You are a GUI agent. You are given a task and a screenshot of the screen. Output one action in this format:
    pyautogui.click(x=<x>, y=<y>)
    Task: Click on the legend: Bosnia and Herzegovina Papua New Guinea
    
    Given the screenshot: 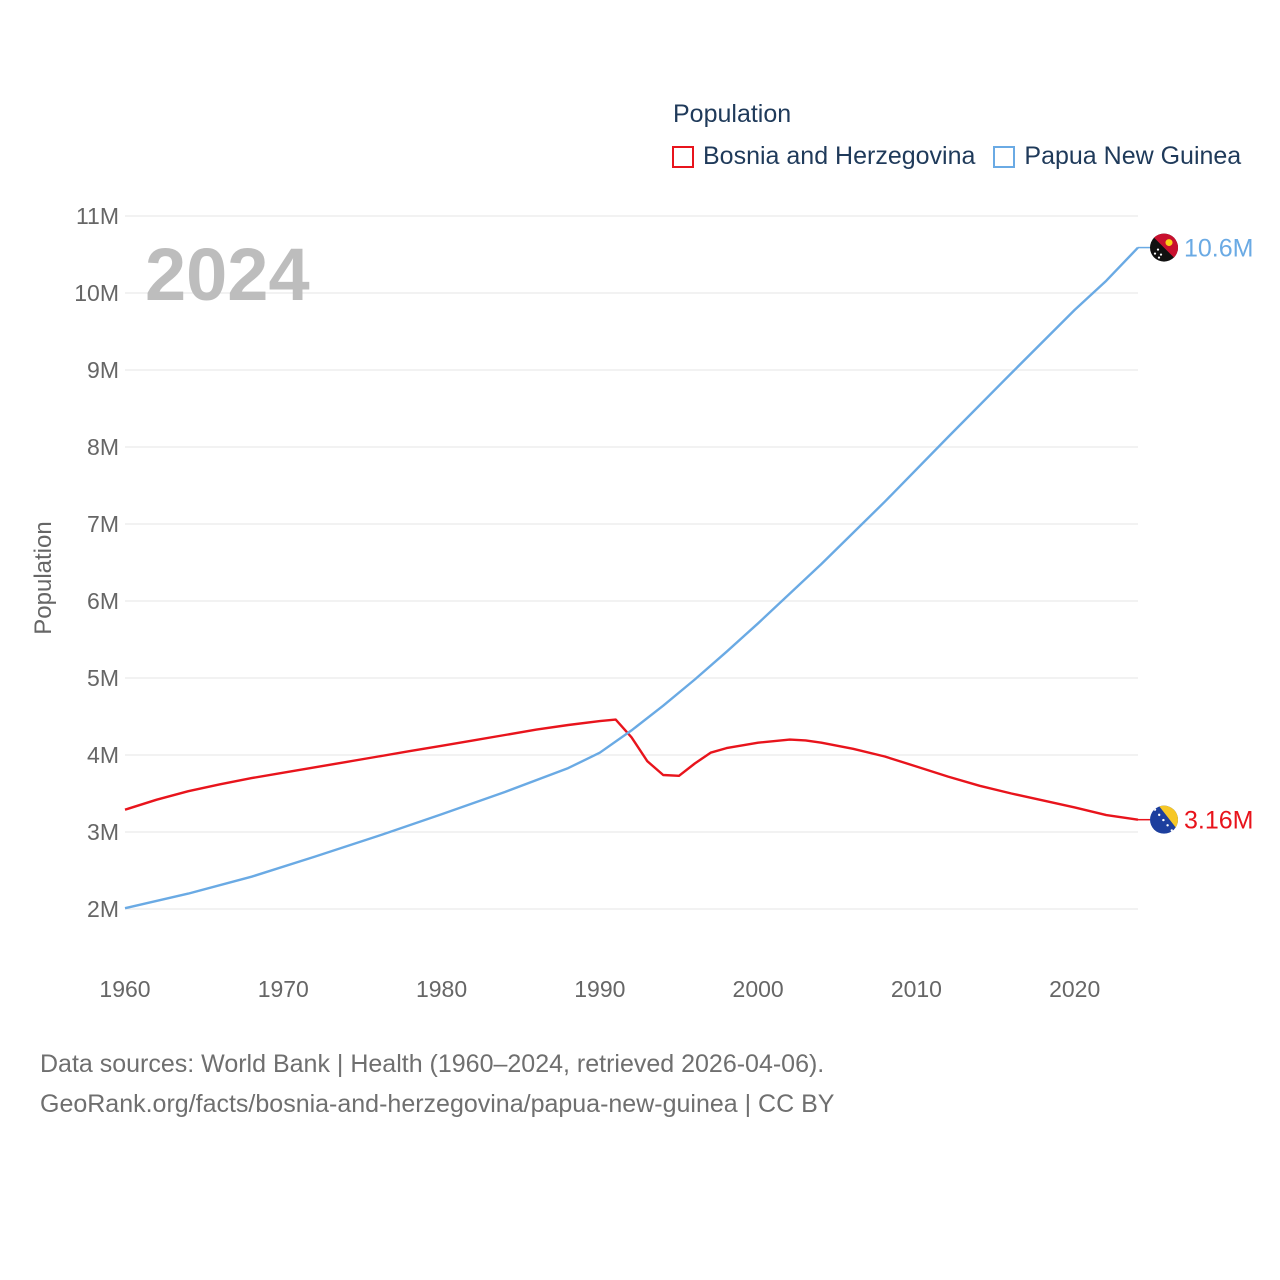 What is the action you would take?
    pyautogui.click(x=965, y=156)
    